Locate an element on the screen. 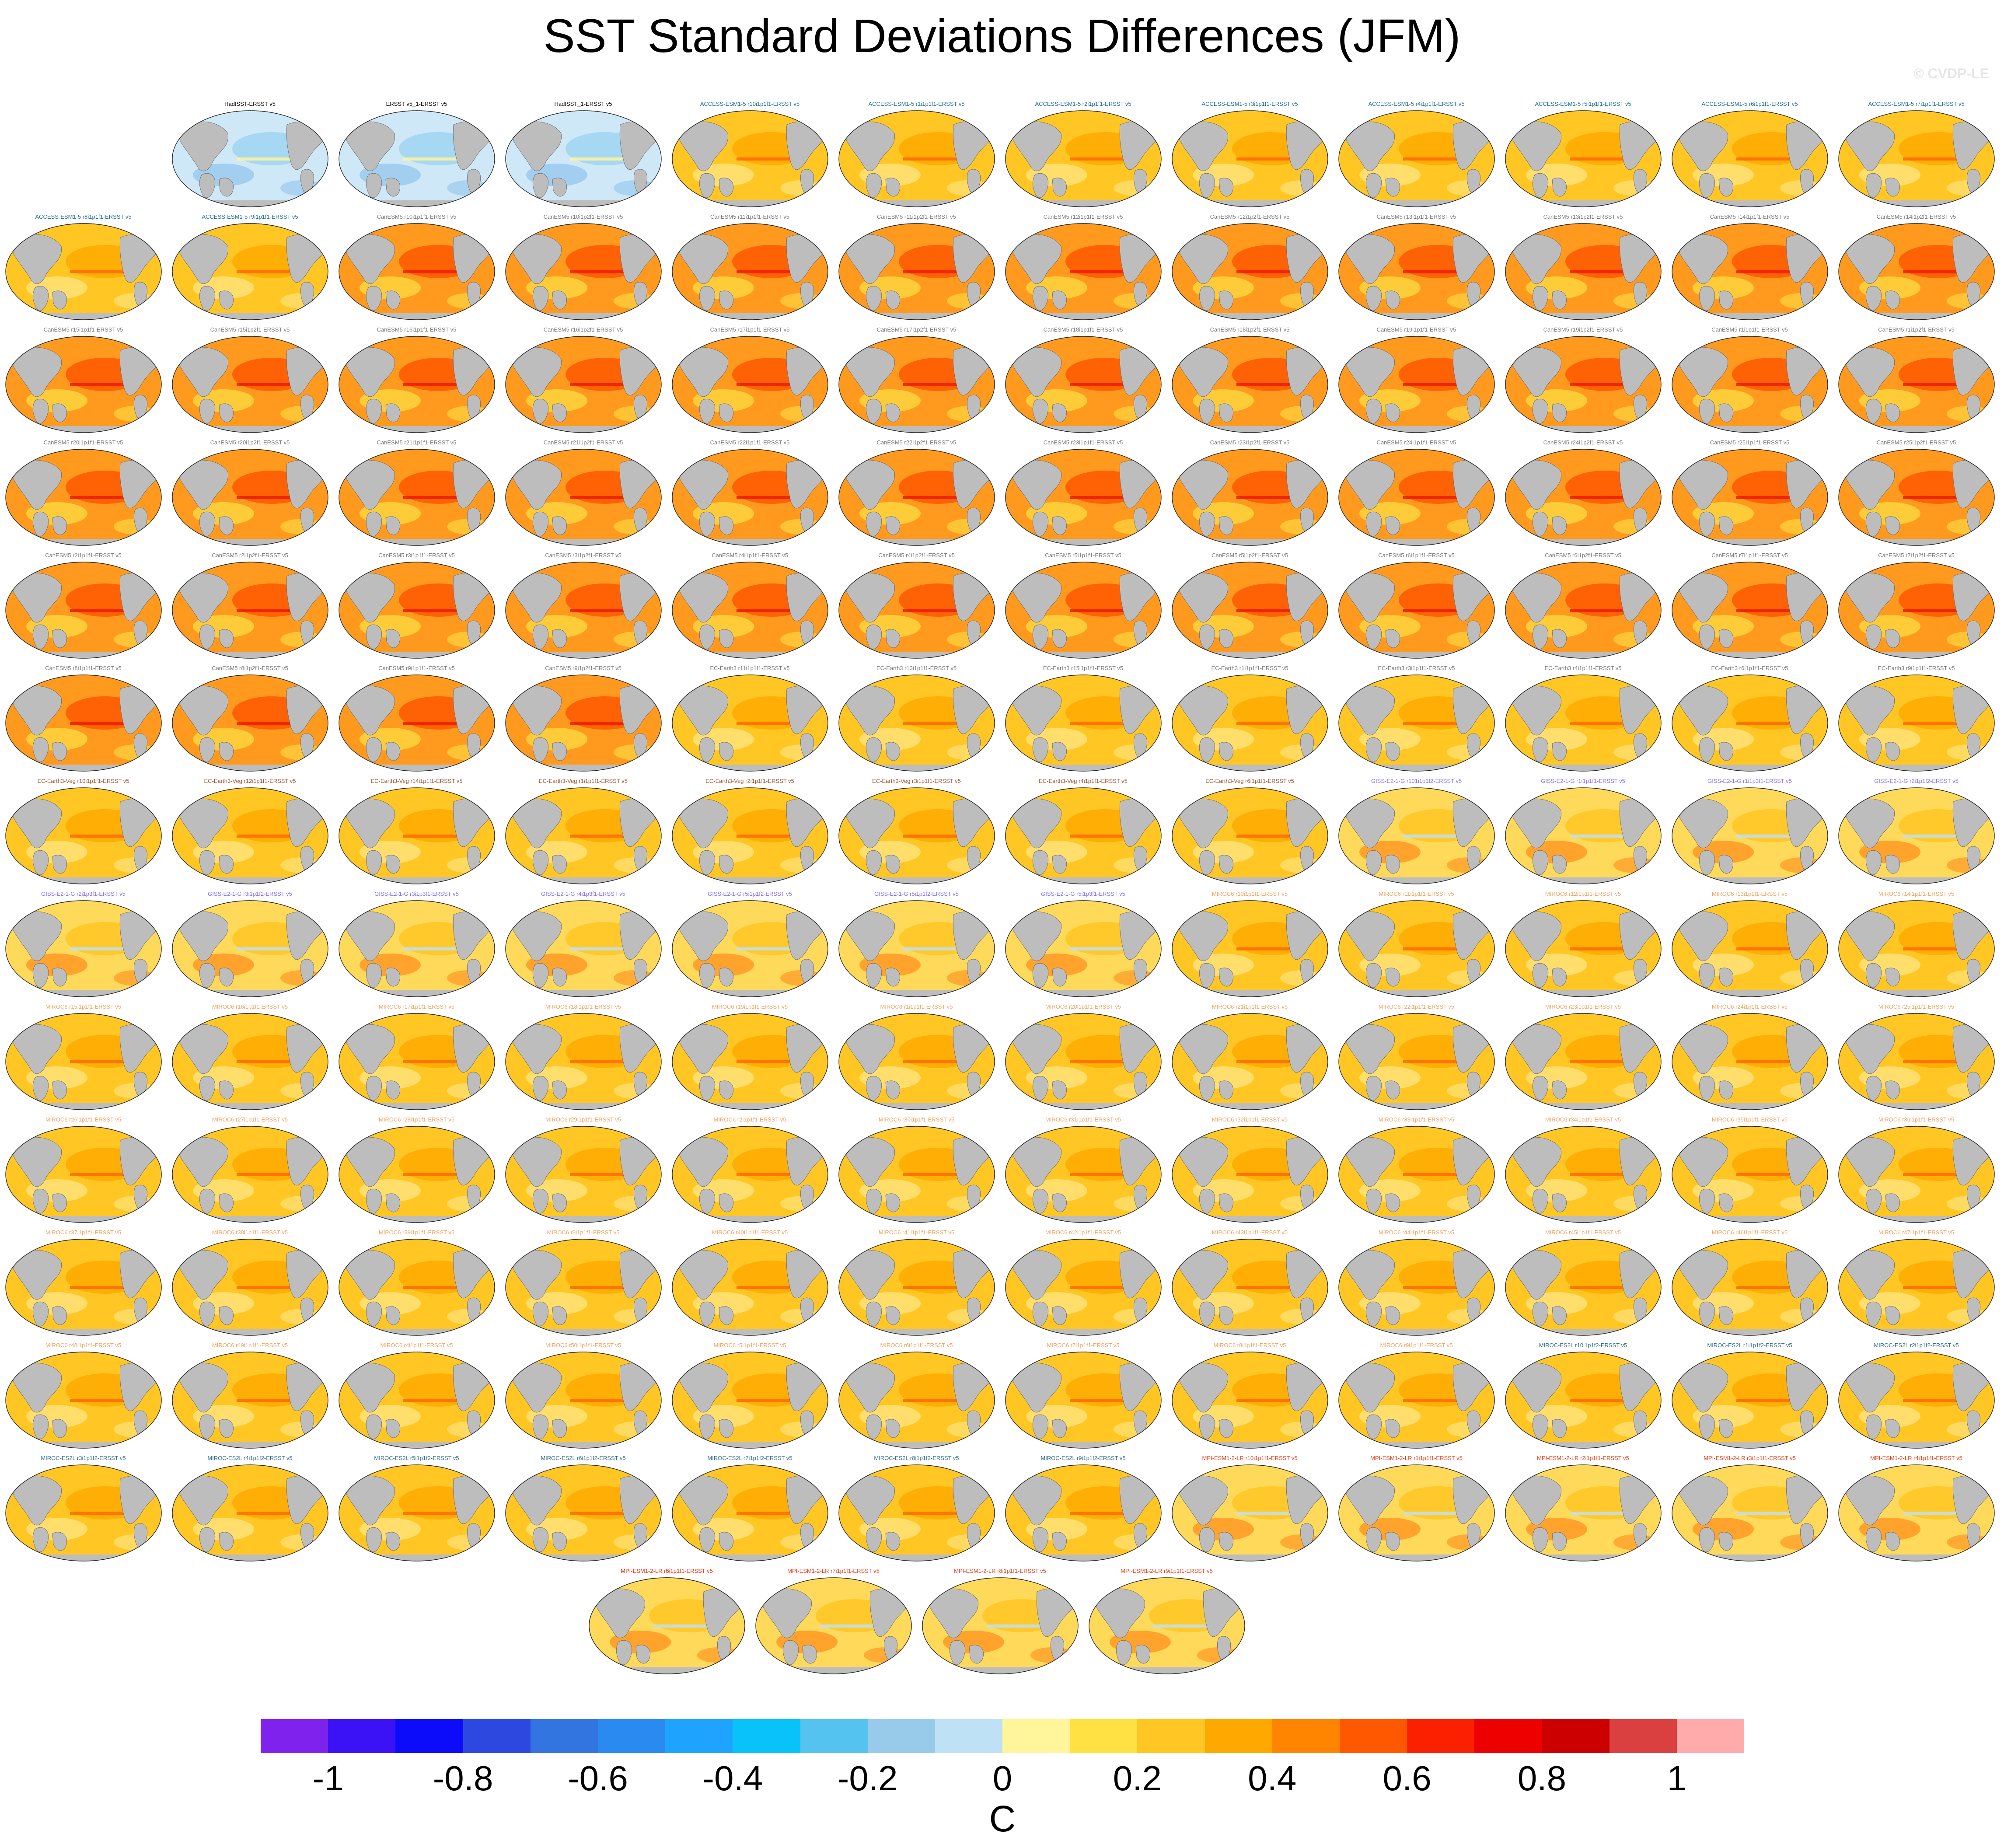 This screenshot has width=2004, height=1848. map-panel-title: MIROC6 r22i1p1f1-ERSST v5 is located at coordinates (1416, 1006).